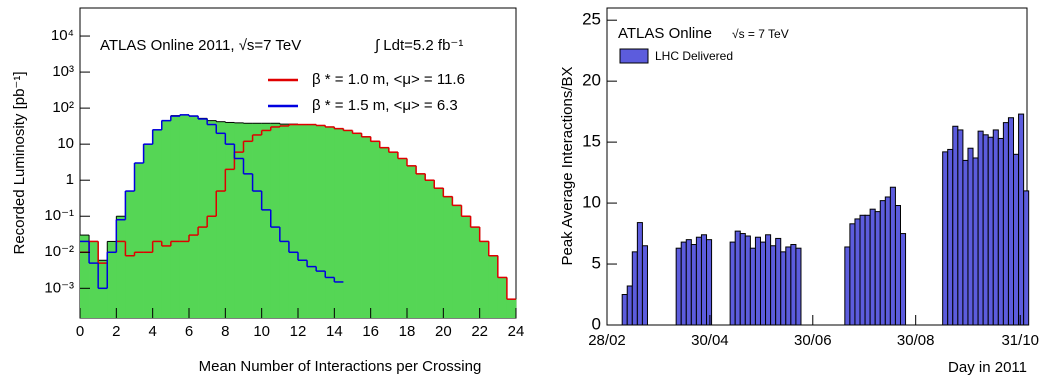 Image resolution: width=1051 pixels, height=380 pixels. I want to click on x-tick-label: 30/08, so click(916, 340).